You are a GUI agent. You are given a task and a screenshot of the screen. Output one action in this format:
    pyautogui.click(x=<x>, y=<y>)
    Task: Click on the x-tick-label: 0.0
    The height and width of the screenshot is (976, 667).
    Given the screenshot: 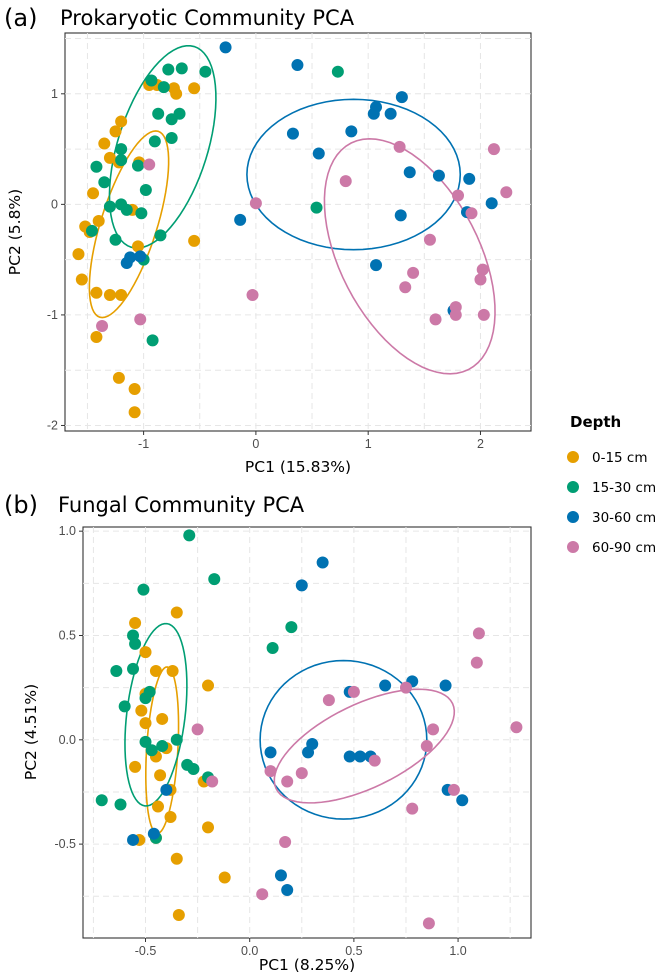 What is the action you would take?
    pyautogui.click(x=249, y=951)
    